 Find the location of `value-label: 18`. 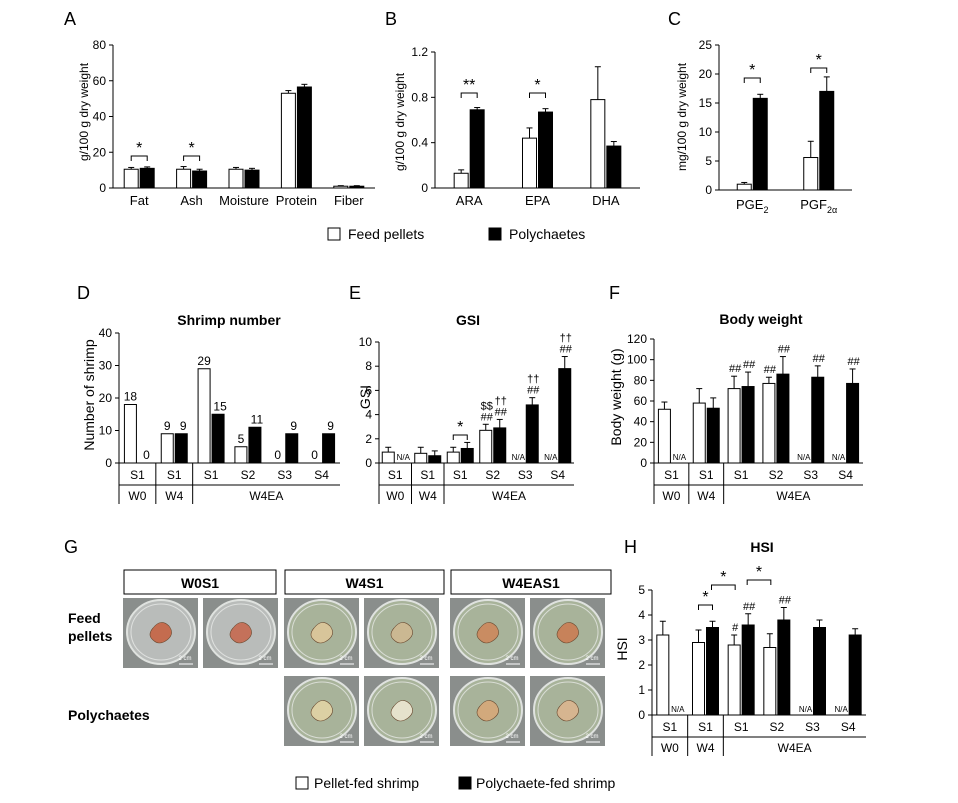

value-label: 18 is located at coordinates (131, 397).